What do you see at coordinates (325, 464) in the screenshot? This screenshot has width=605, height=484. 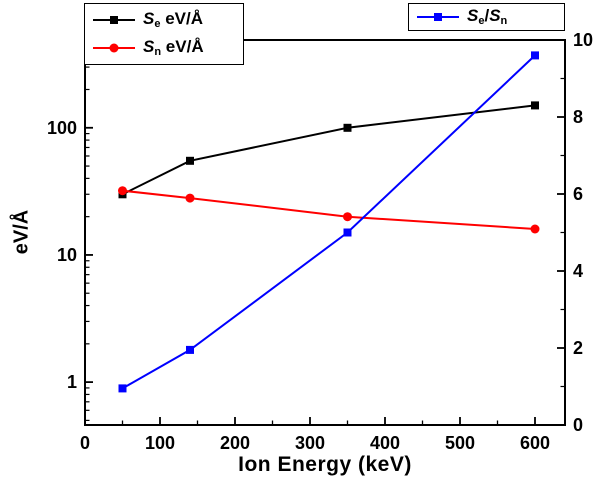 I see `x-axis-label: Ion Energy (keV)` at bounding box center [325, 464].